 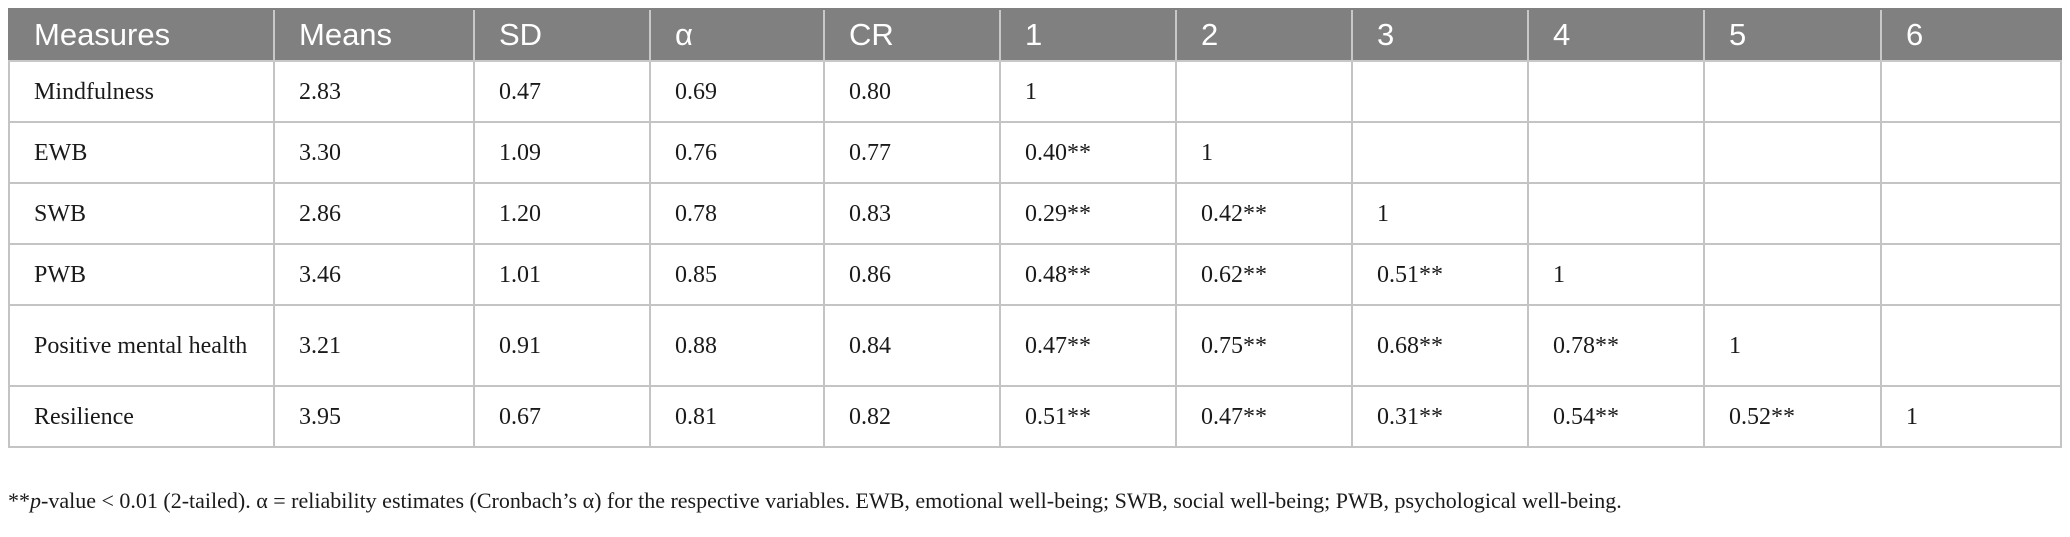 I want to click on cell-measure: Mindfulness, so click(x=141, y=91).